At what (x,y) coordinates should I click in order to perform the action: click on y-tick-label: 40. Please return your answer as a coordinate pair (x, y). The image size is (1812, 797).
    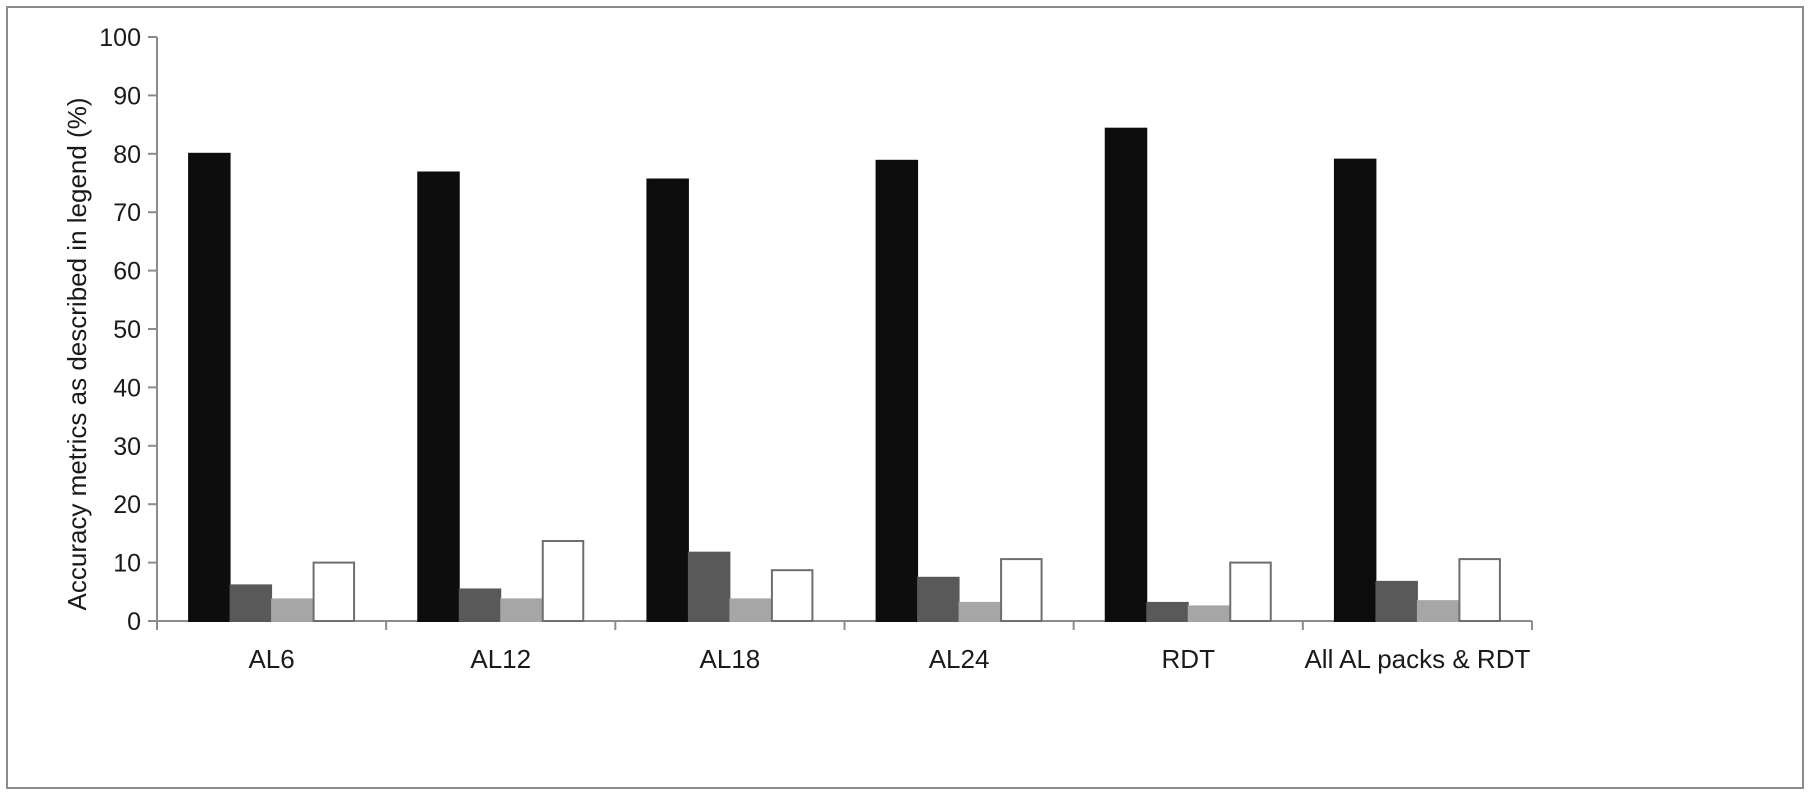
    Looking at the image, I should click on (127, 388).